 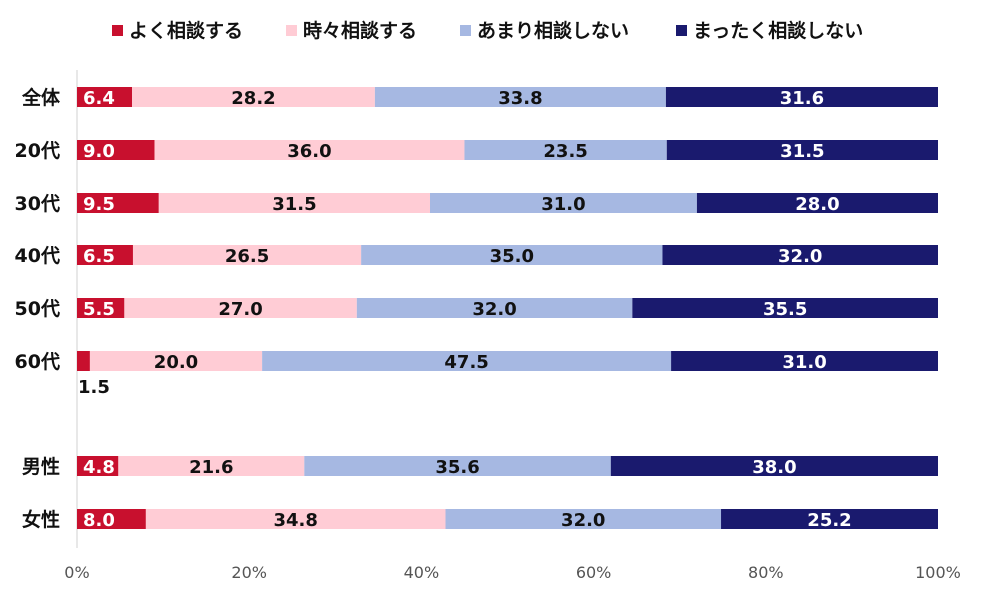 I want to click on value-label: 28.0, so click(x=817, y=204).